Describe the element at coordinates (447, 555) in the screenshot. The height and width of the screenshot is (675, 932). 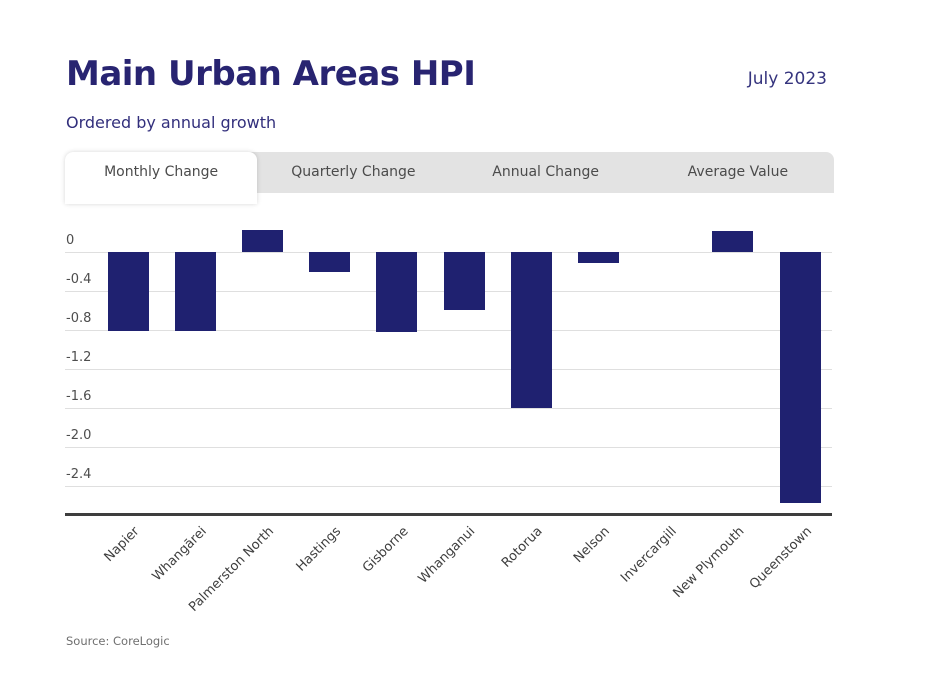
I see `x-tick-label: Whanganui` at that location.